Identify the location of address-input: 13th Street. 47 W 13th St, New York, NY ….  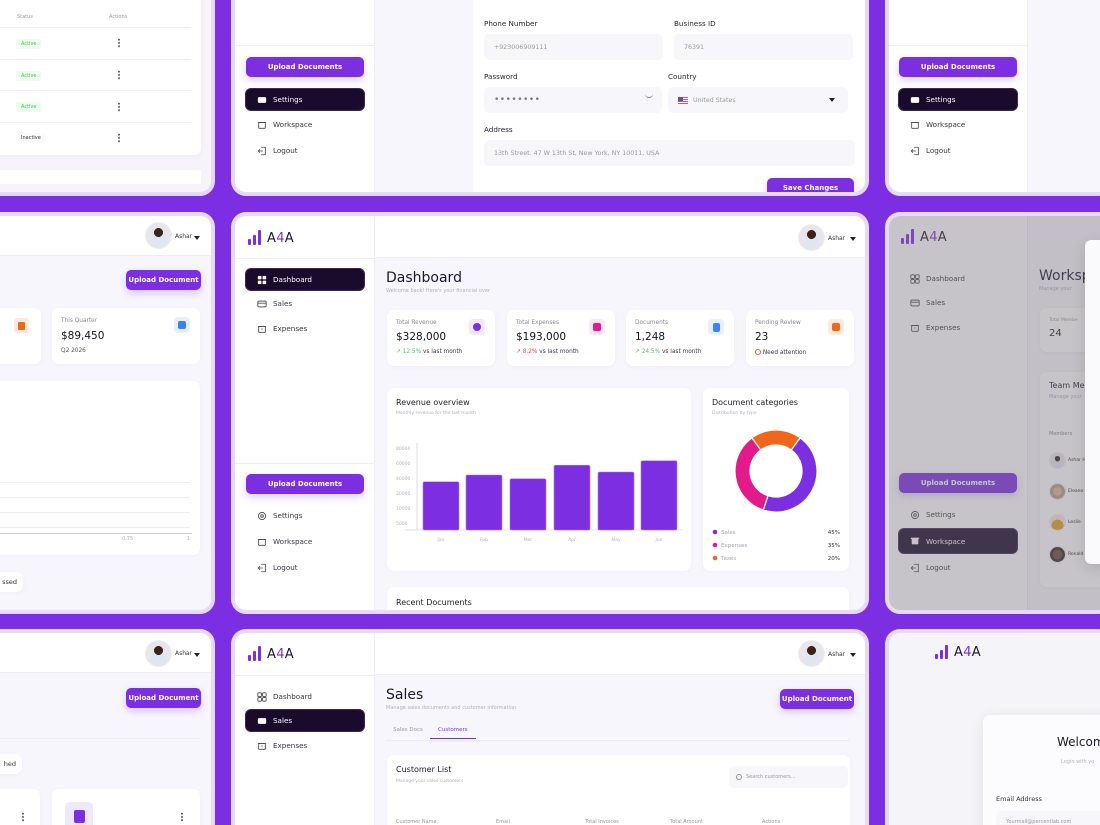
(669, 153).